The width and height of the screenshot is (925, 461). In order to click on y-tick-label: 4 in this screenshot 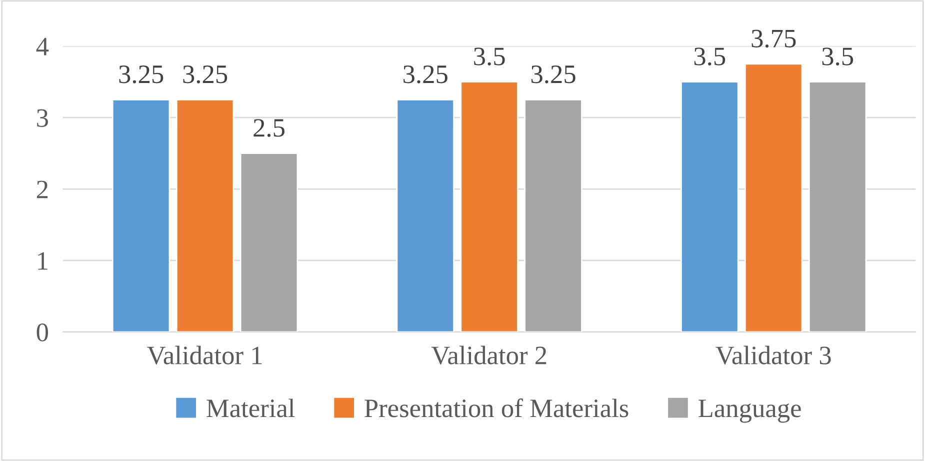, I will do `click(42, 47)`.